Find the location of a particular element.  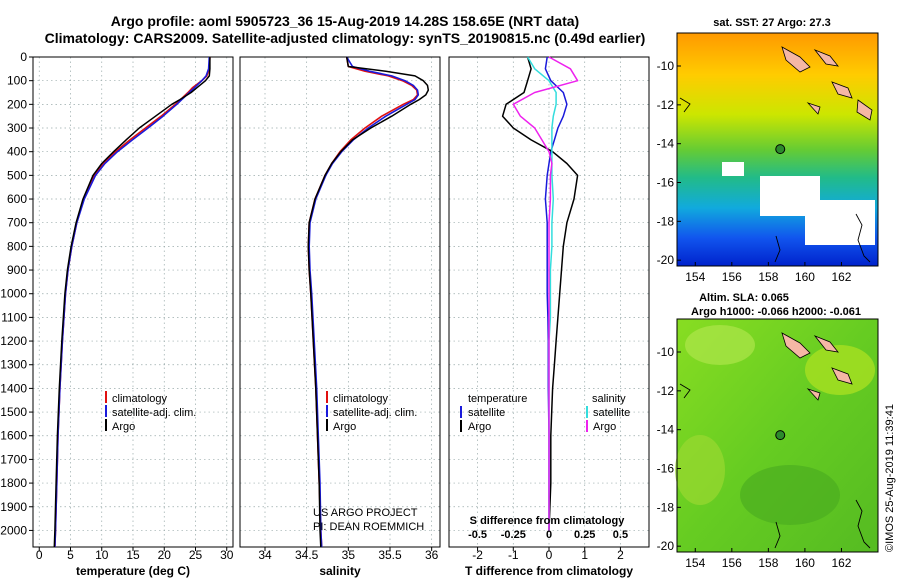

sst-map-frame is located at coordinates (777, 149).